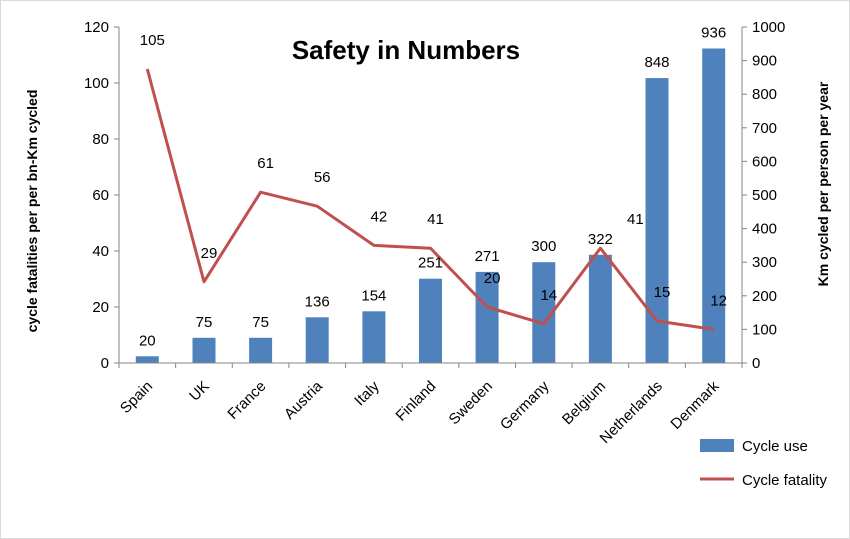 This screenshot has width=850, height=539. Describe the element at coordinates (775, 446) in the screenshot. I see `legend-label-cycle-use: Cycle use` at that location.